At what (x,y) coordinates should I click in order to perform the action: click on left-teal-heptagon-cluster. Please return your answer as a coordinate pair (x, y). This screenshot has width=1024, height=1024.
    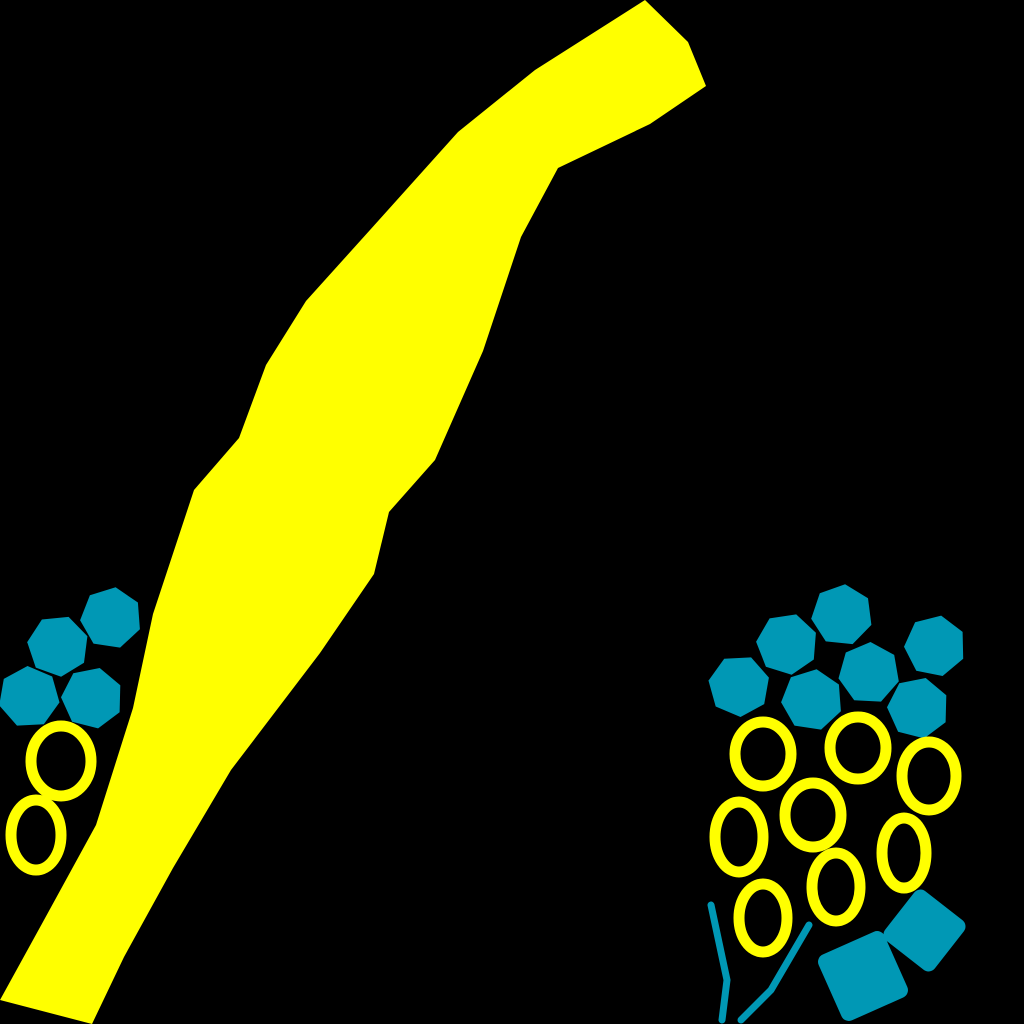
    Looking at the image, I should click on (70, 658).